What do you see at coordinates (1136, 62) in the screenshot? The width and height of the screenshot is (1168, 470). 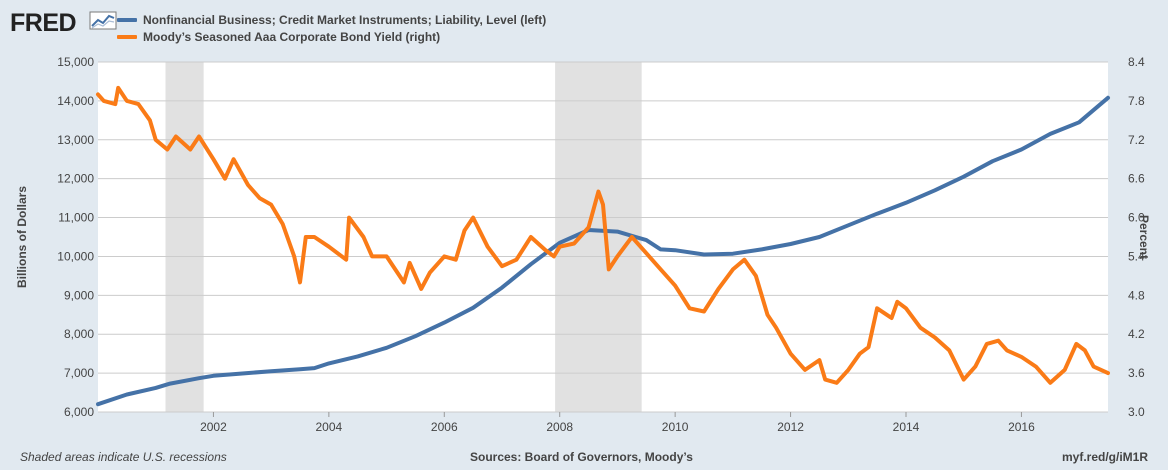 I see `y-right-tick-label: 8.4` at bounding box center [1136, 62].